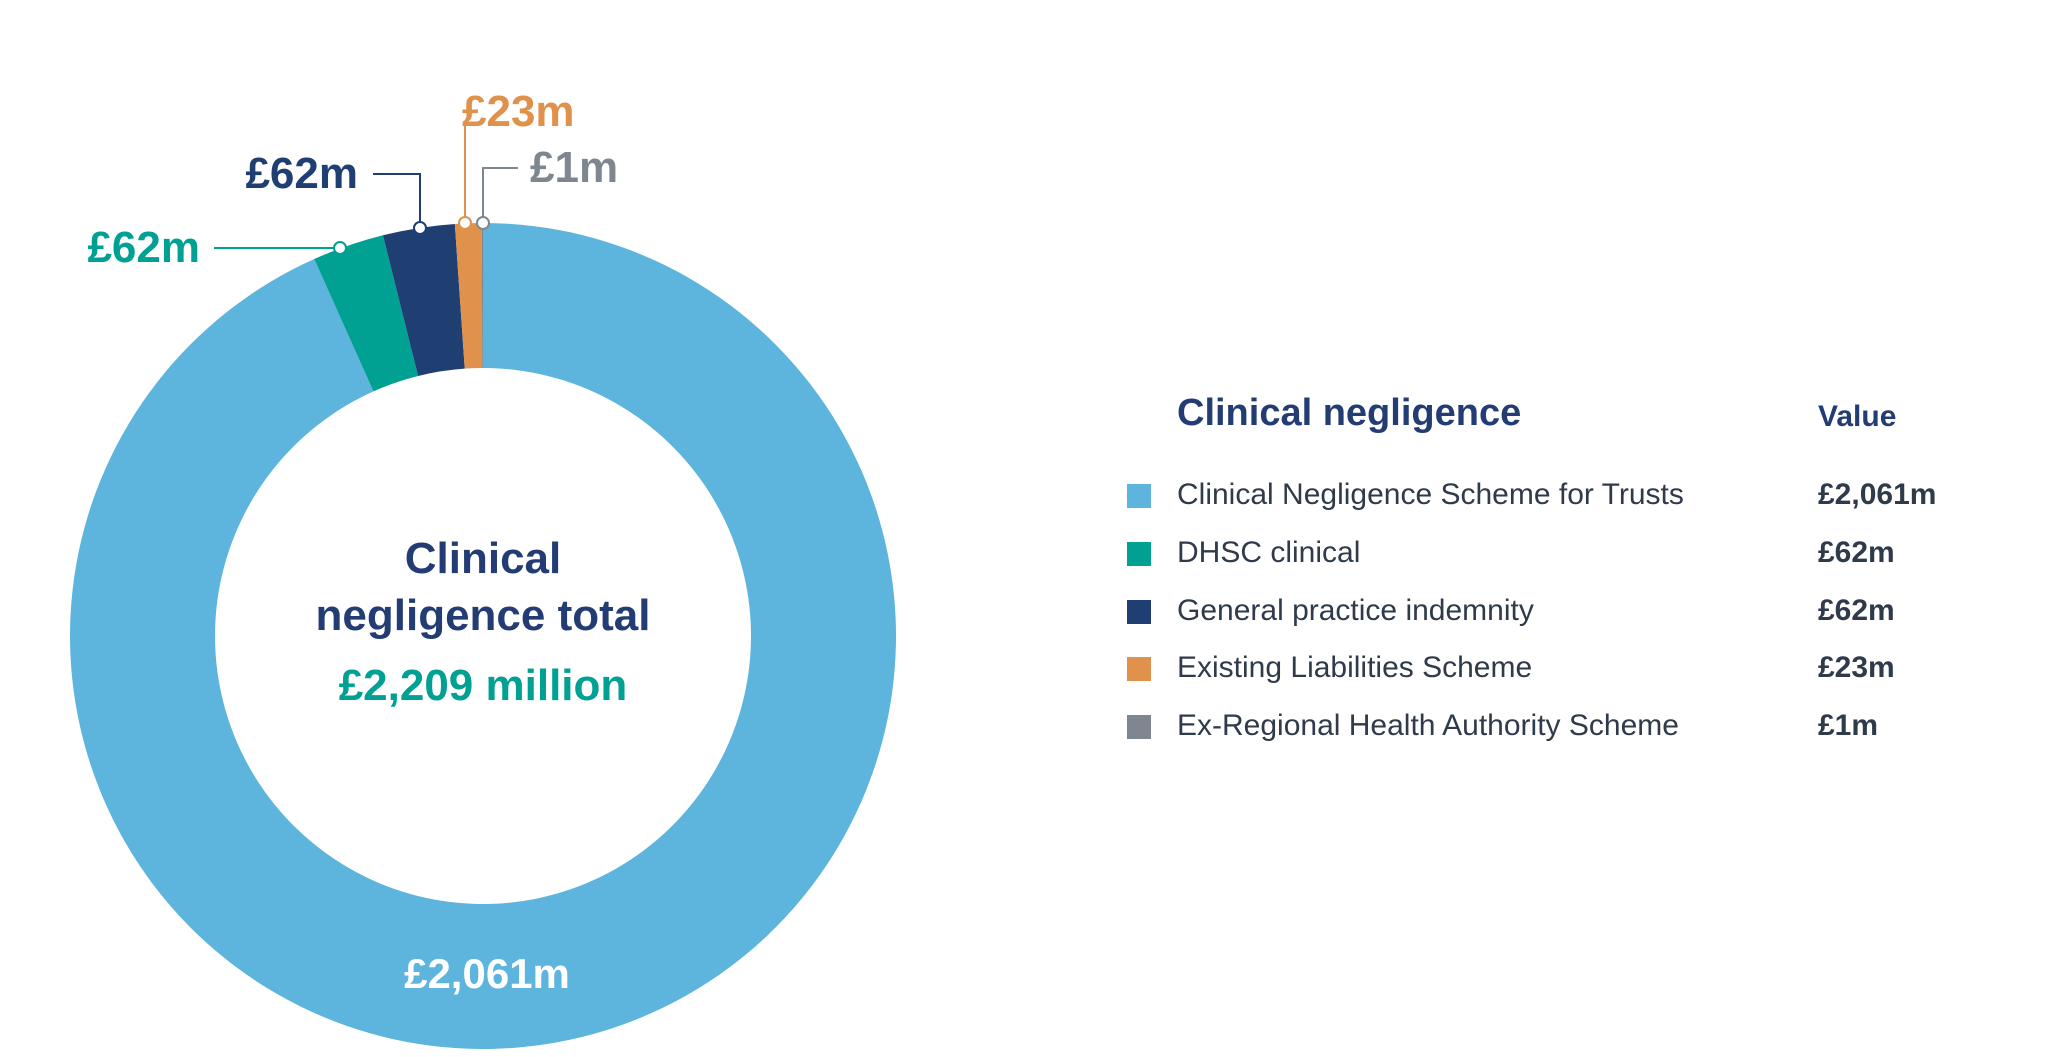  Describe the element at coordinates (1577, 670) in the screenshot. I see `legend-item: Existing Liabilities Scheme £23m` at that location.